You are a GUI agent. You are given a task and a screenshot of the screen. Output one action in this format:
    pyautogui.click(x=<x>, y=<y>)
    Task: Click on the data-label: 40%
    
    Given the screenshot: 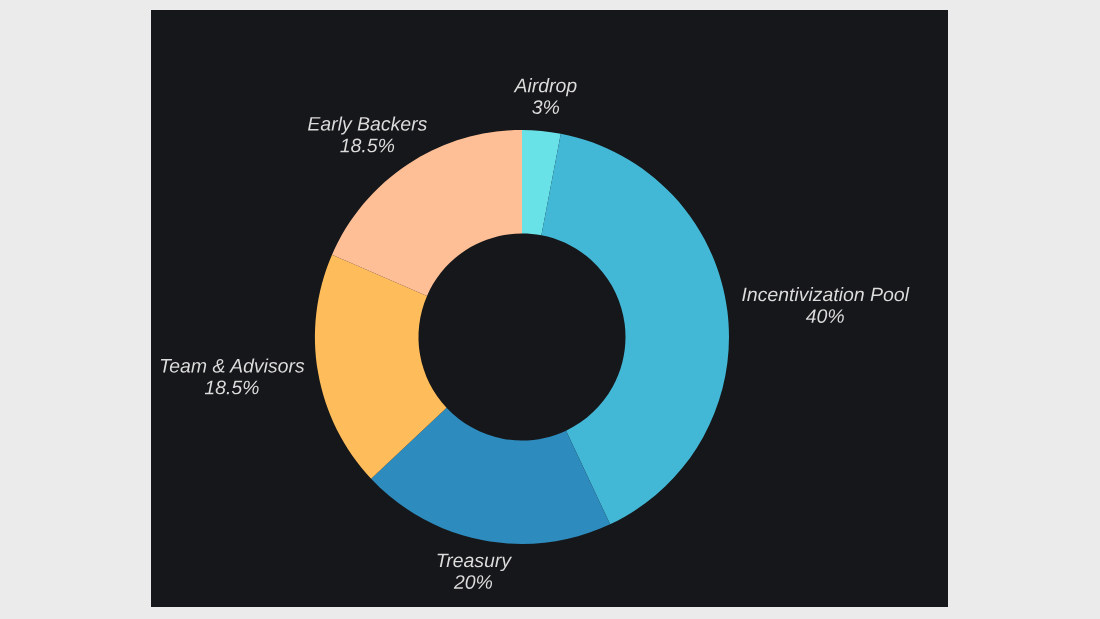 What is the action you would take?
    pyautogui.click(x=824, y=316)
    